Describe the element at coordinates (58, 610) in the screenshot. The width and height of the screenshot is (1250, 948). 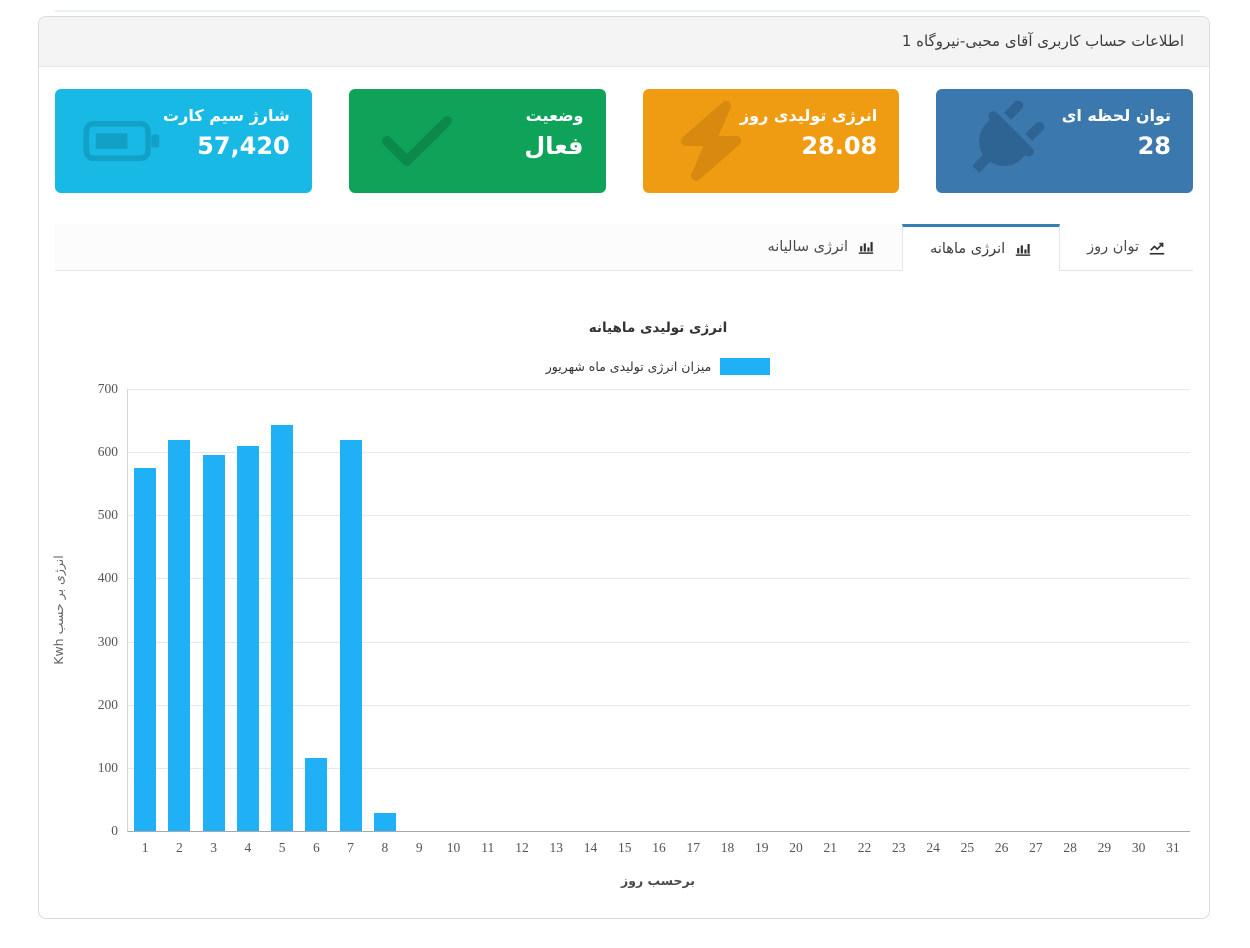
I see `y-axis-title: انرژی بر حسب Kwh` at that location.